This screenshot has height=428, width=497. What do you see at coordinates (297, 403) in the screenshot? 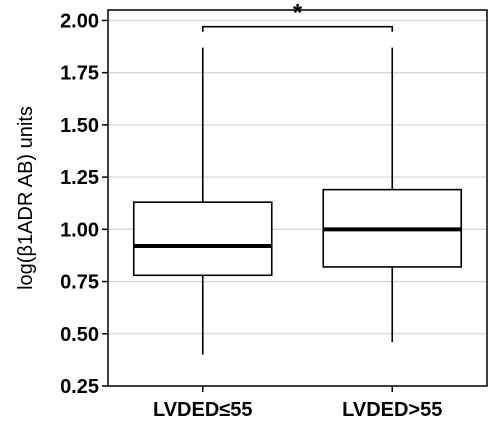
I see `x-axis-ticks: LVDED≤55 LVDED>55` at bounding box center [297, 403].